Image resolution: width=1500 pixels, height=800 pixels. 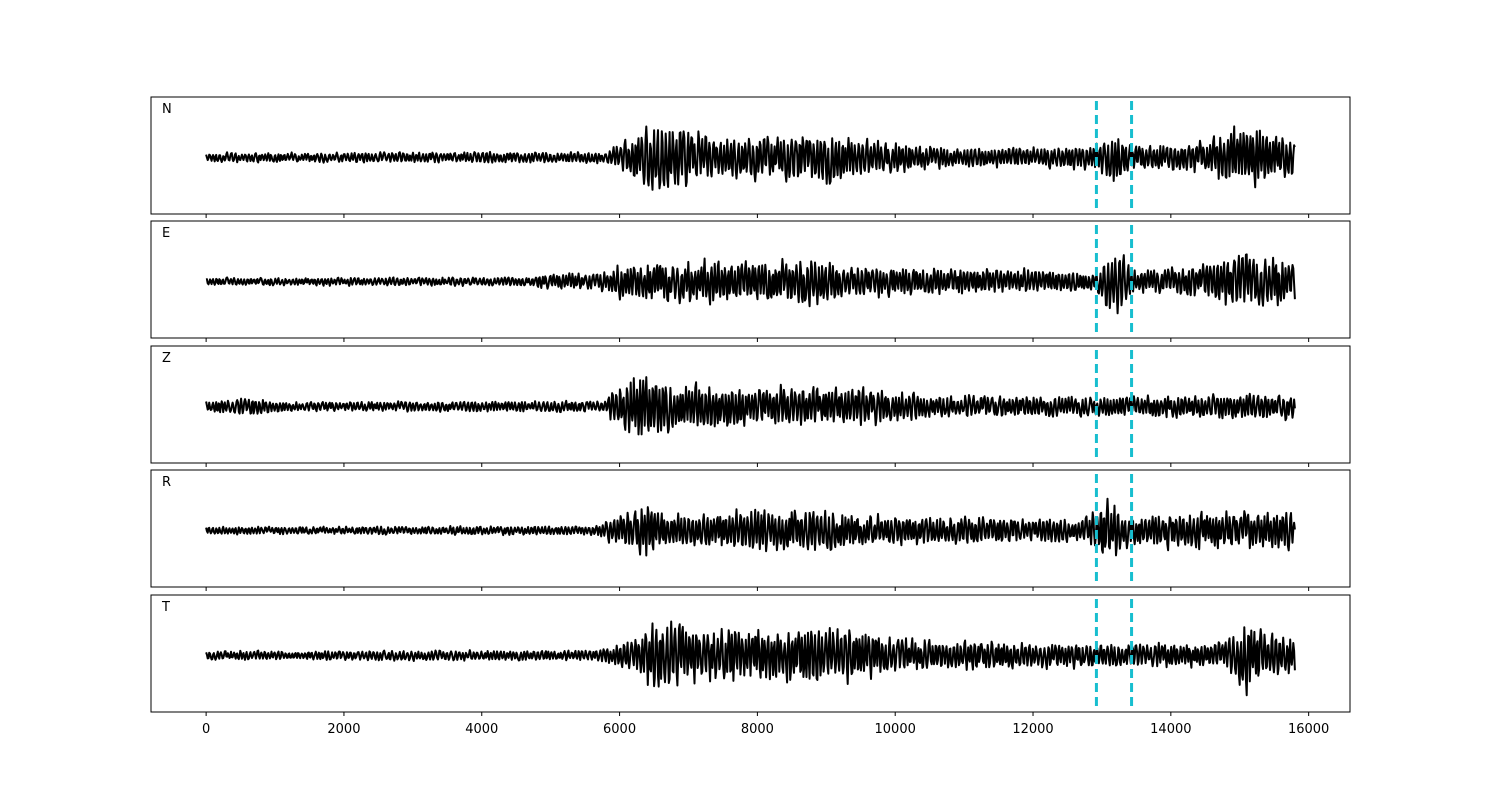 I want to click on x-tick-label: 12000, so click(x=1032, y=729).